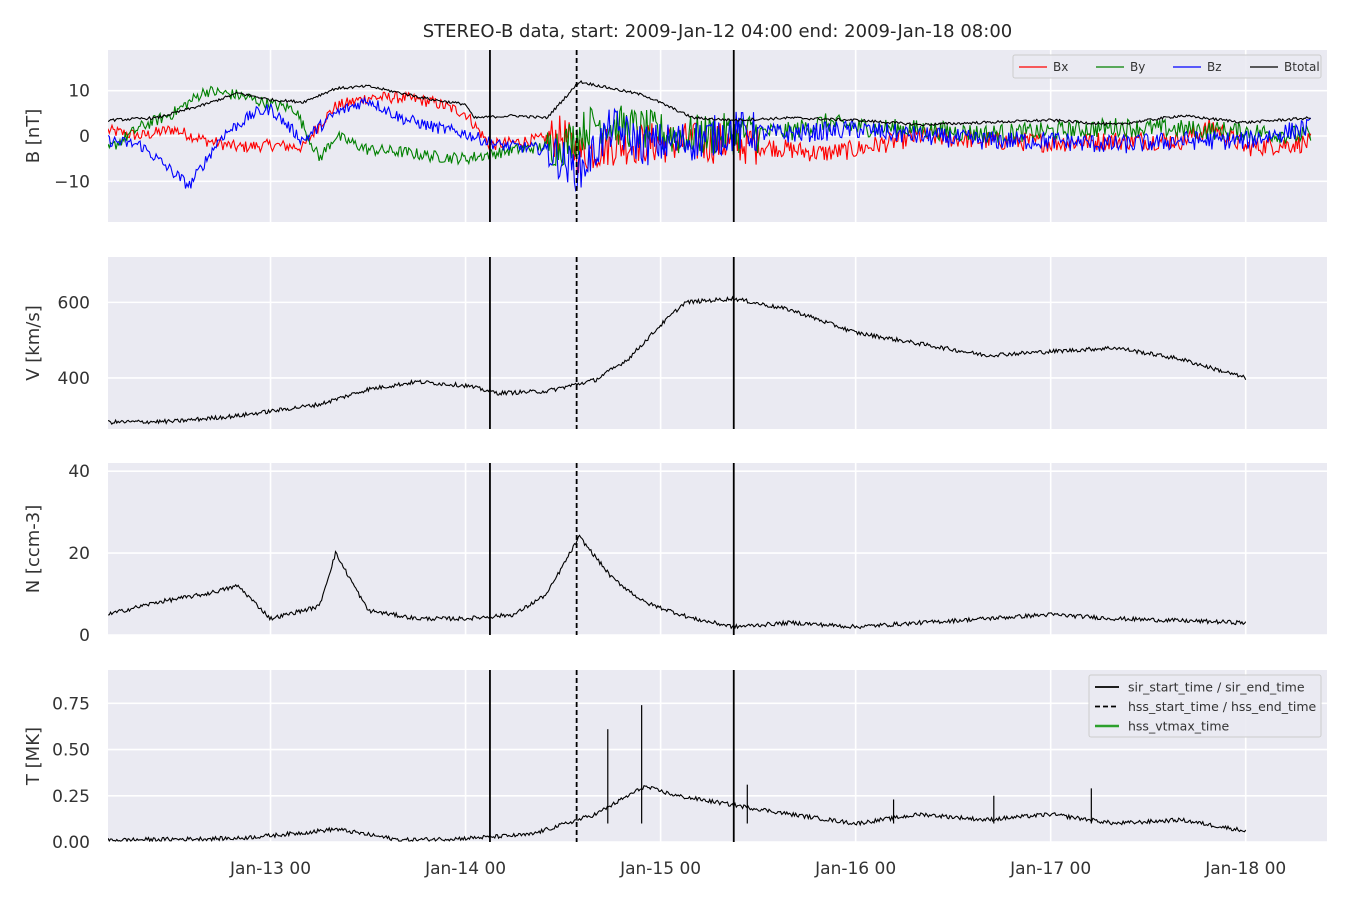 Image resolution: width=1350 pixels, height=900 pixels. What do you see at coordinates (709, 103) in the screenshot?
I see `series-B-btotal` at bounding box center [709, 103].